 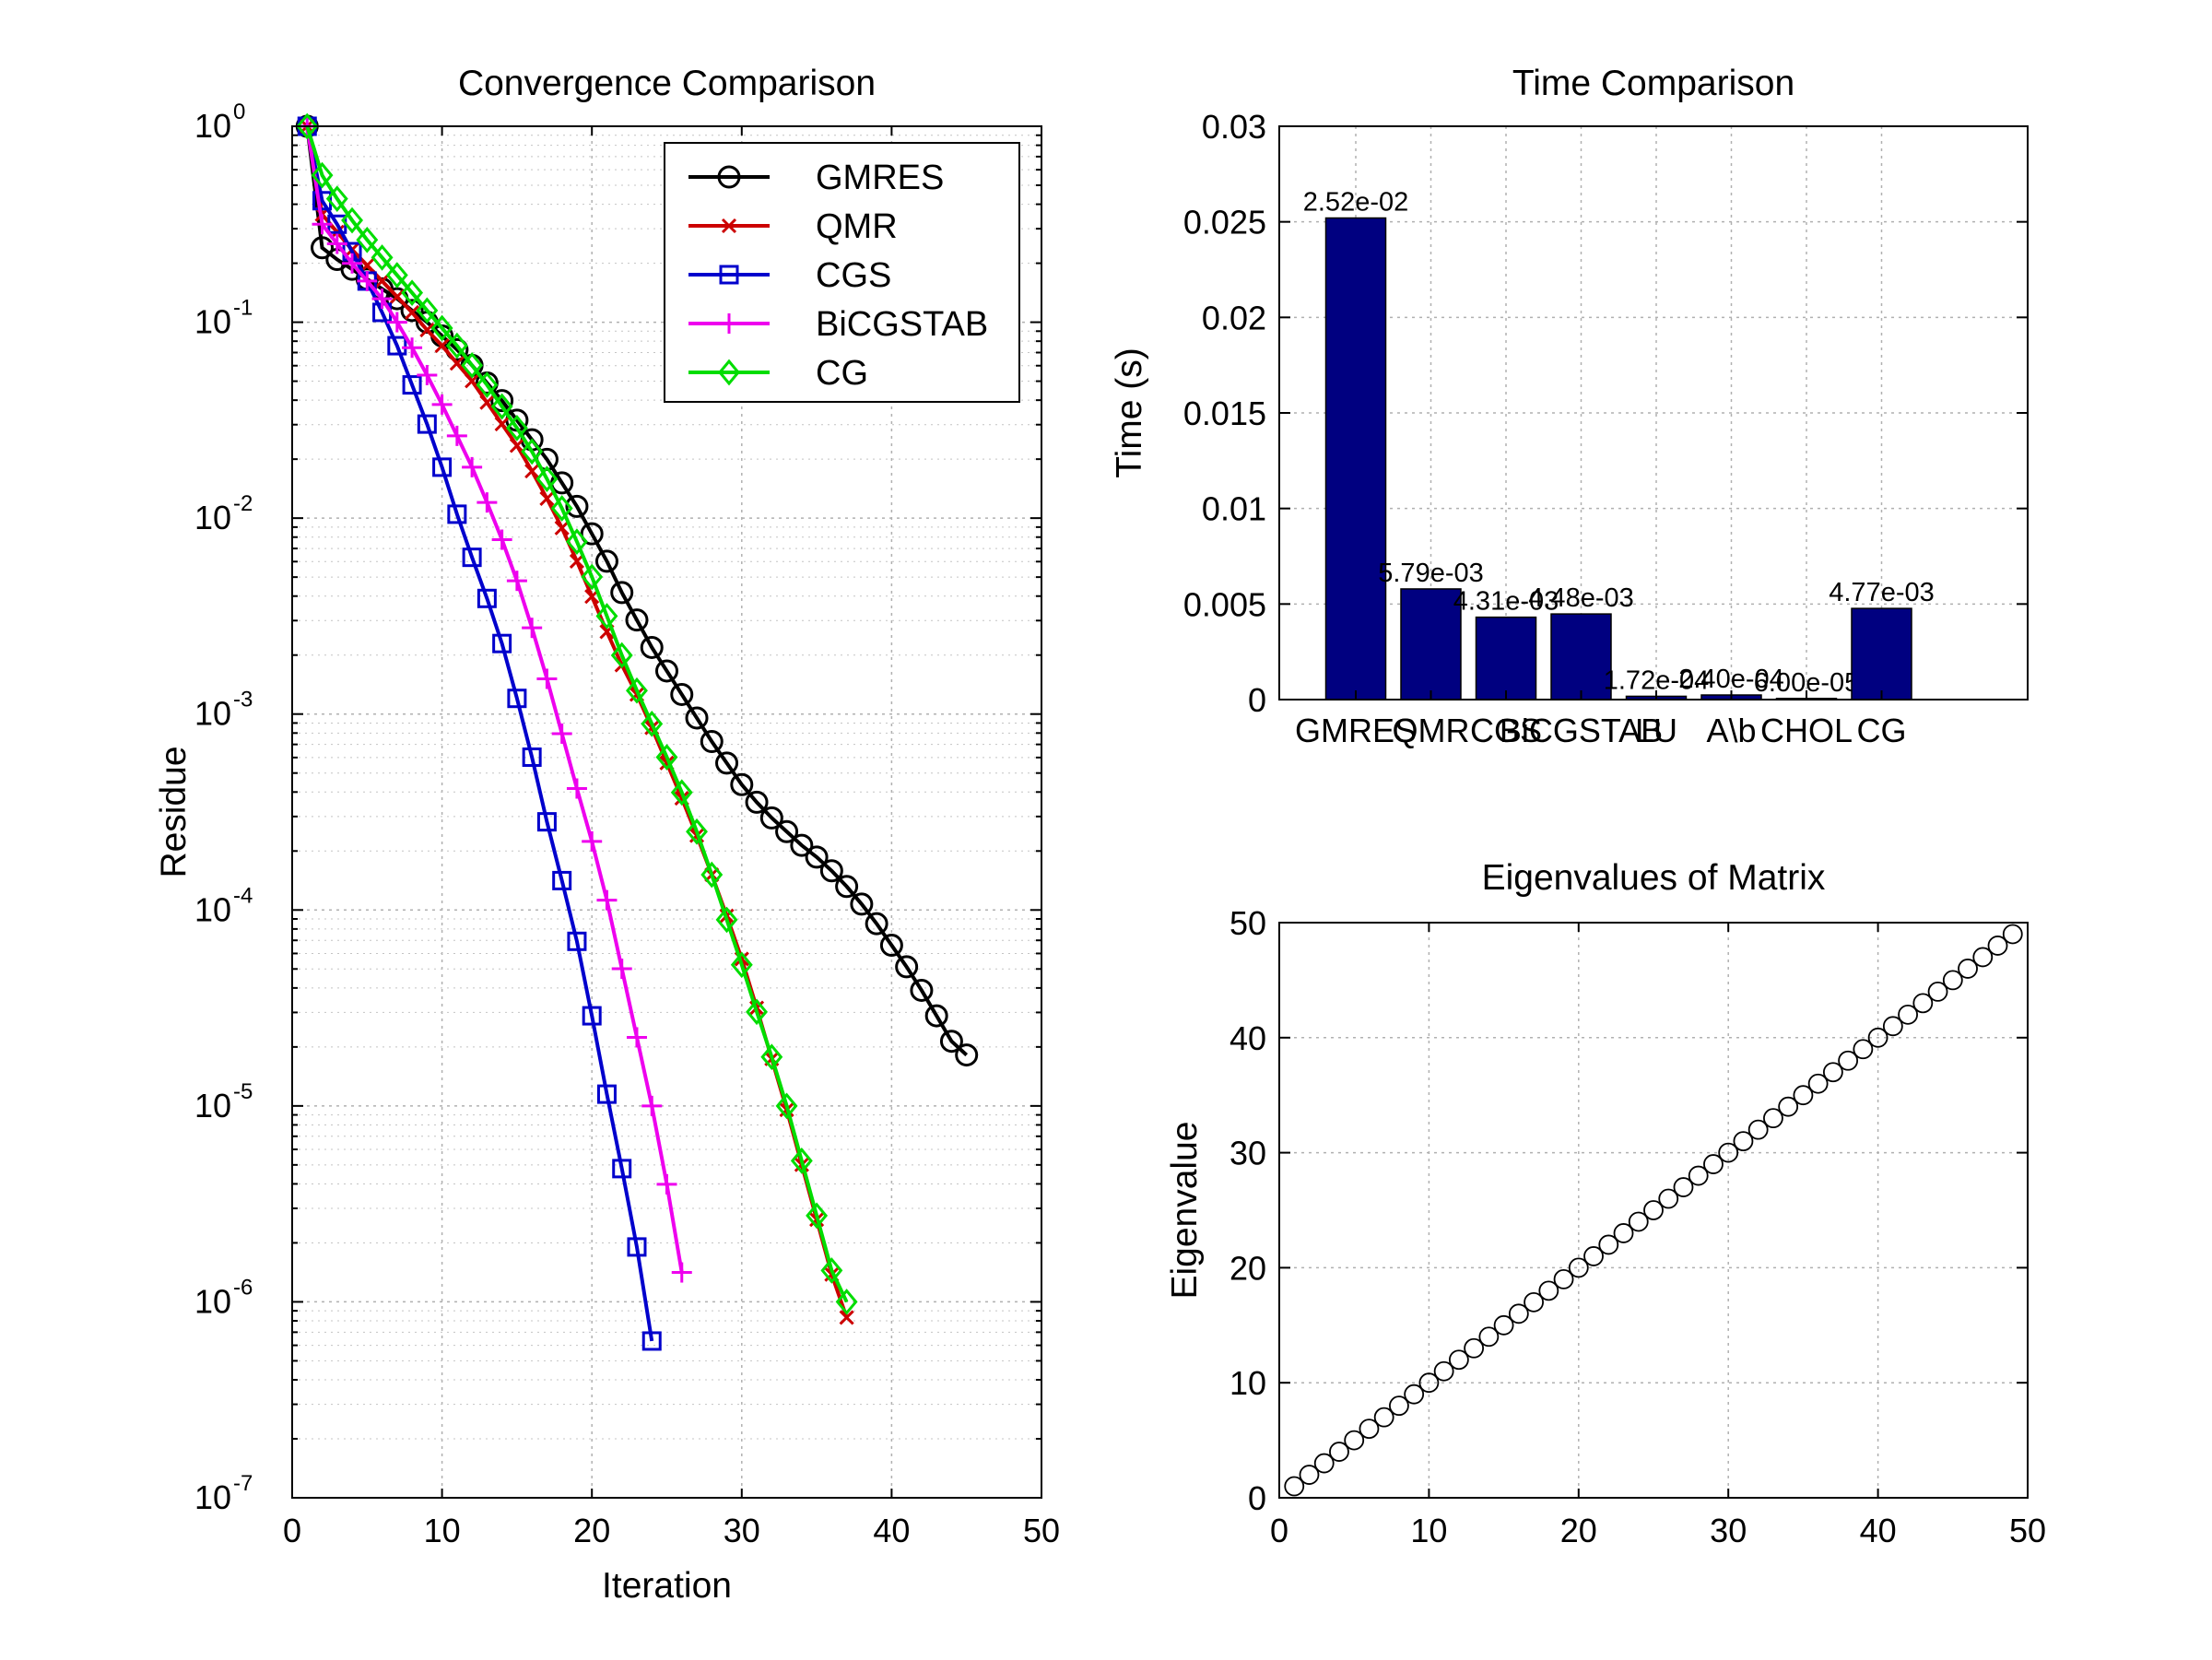 I want to click on bar-data-label: 2.52e-02, so click(x=1356, y=203).